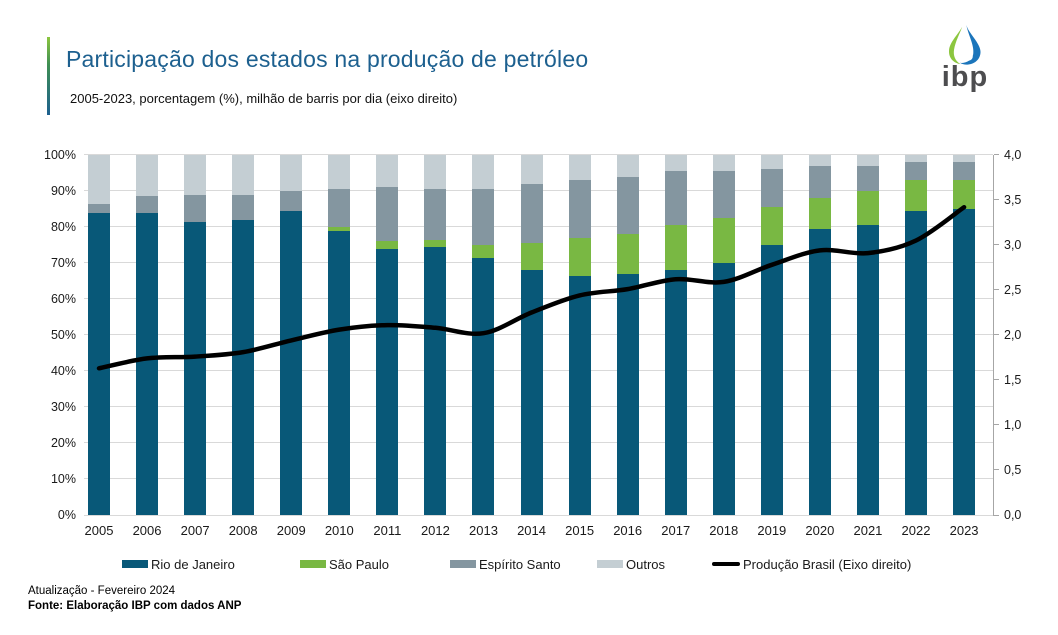 The width and height of the screenshot is (1058, 635). What do you see at coordinates (531, 530) in the screenshot?
I see `x-axis-year-label: 2014` at bounding box center [531, 530].